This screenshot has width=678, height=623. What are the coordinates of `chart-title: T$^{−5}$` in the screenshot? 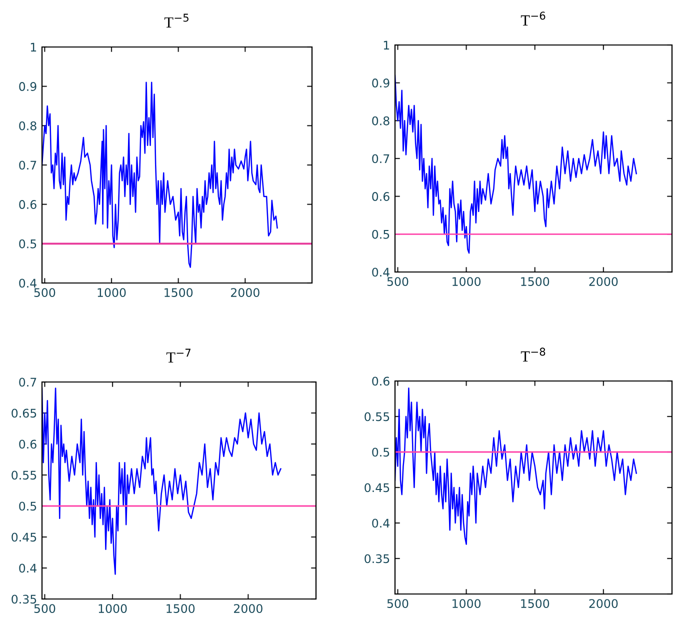 It's located at (176, 21).